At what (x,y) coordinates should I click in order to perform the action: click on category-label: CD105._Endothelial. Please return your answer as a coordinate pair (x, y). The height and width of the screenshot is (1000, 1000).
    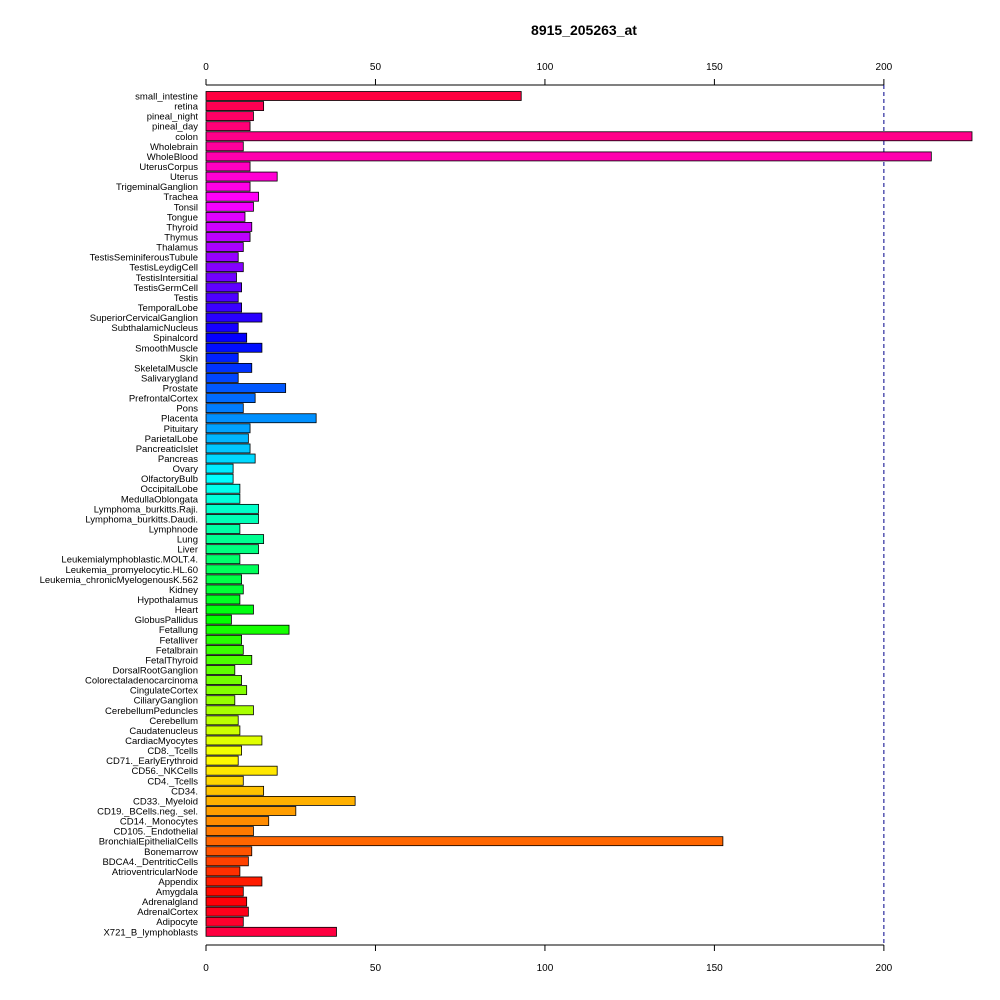
    Looking at the image, I should click on (155, 832).